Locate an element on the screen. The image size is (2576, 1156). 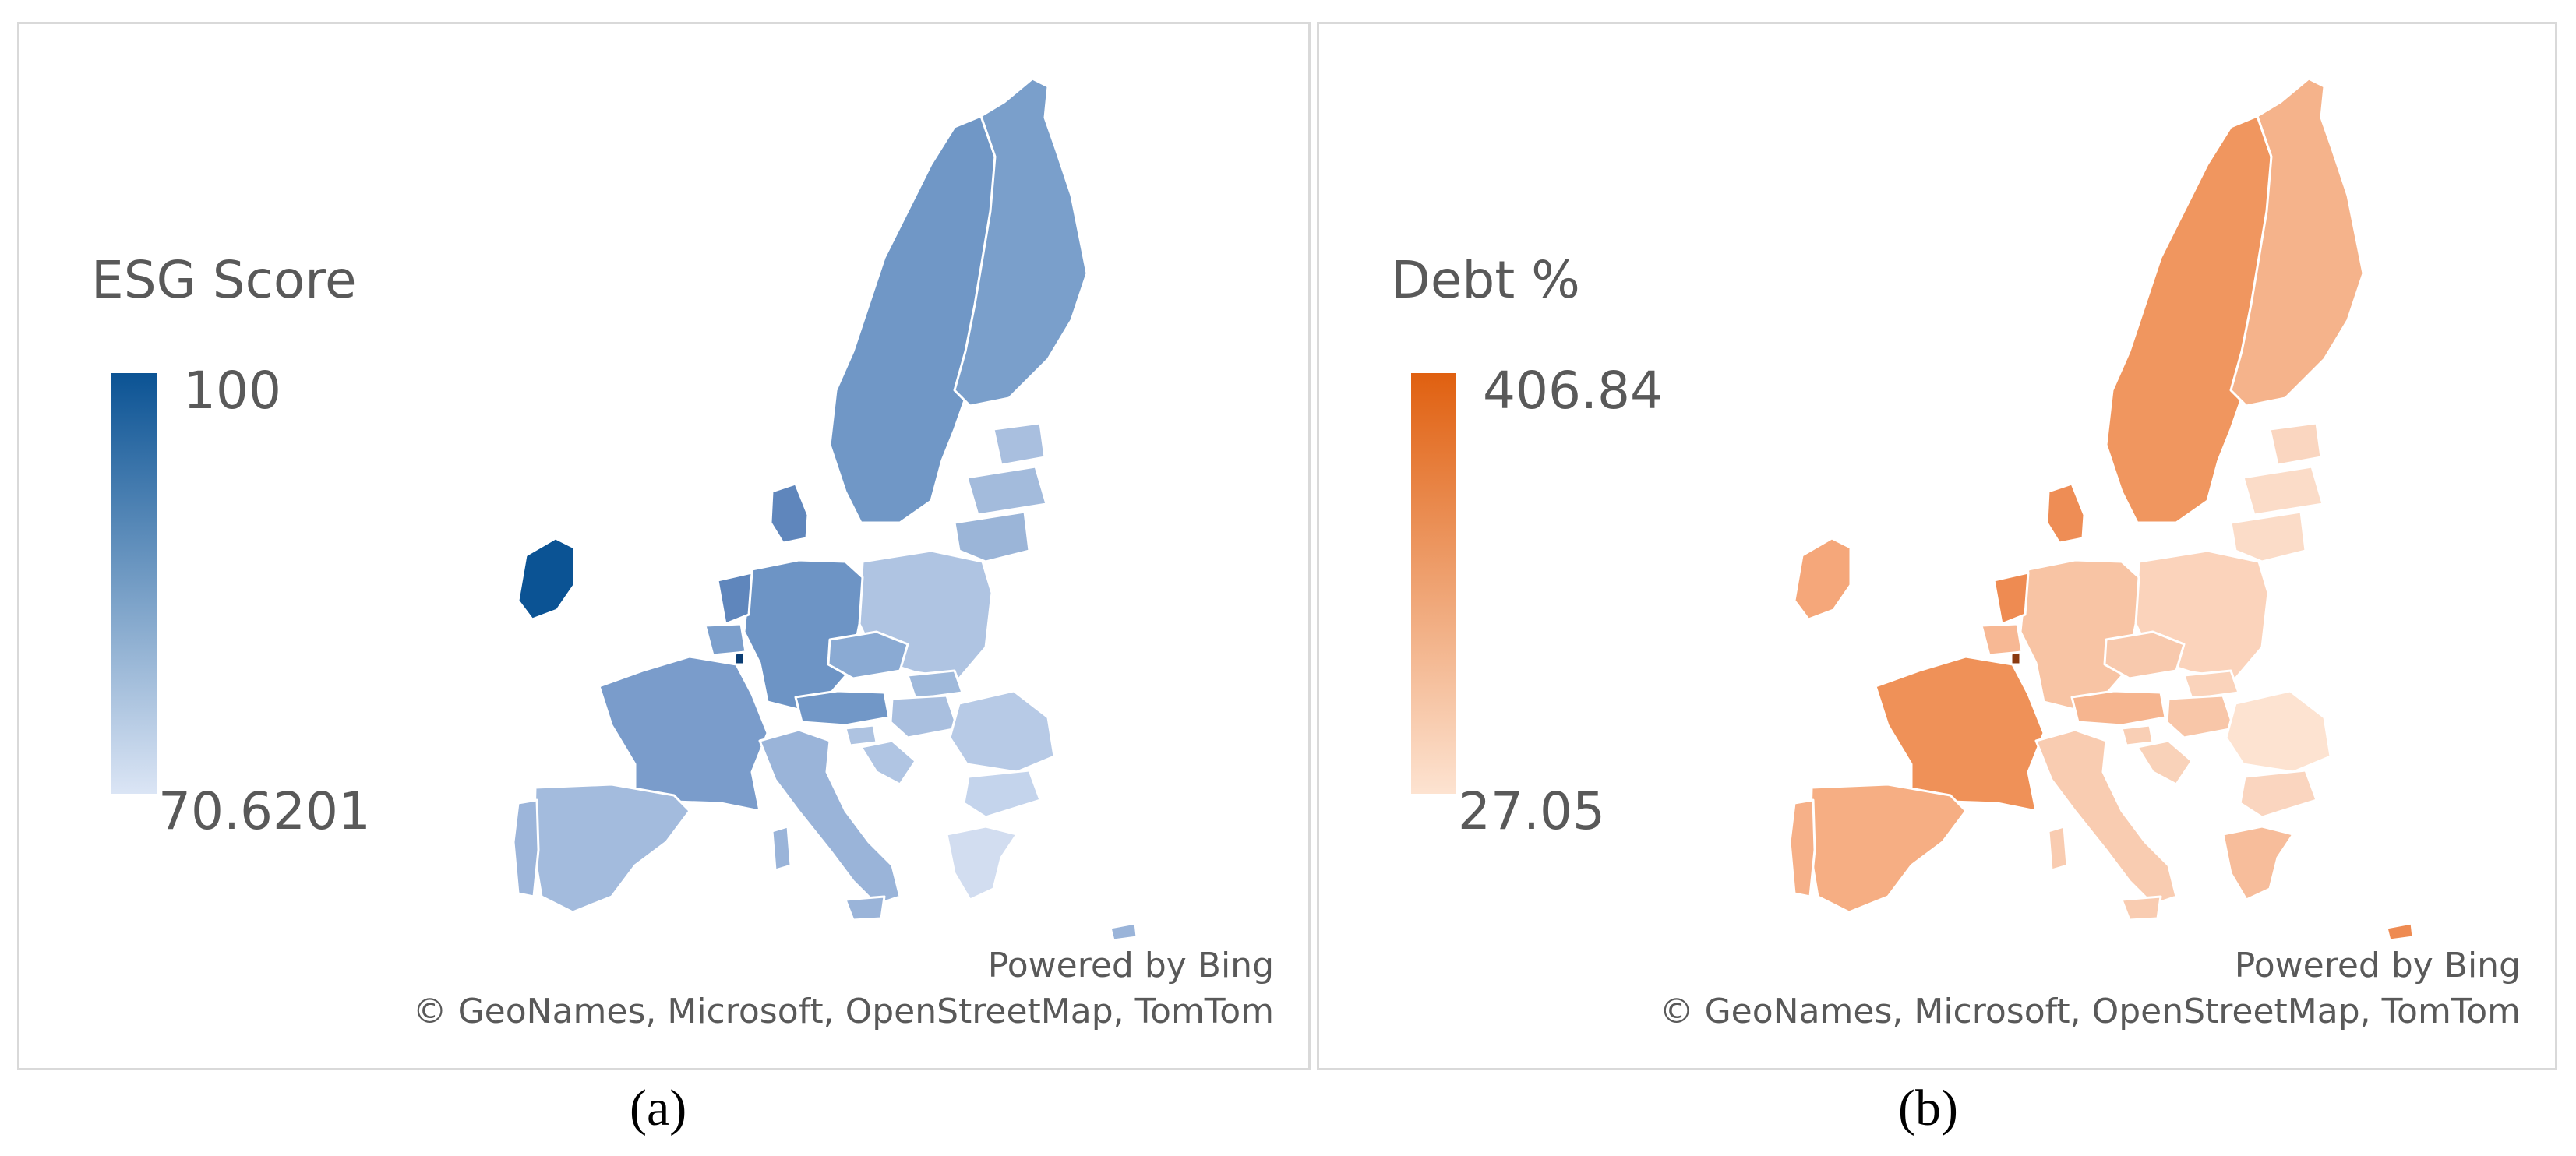
legend-min-value: 27.05 is located at coordinates (1531, 811).